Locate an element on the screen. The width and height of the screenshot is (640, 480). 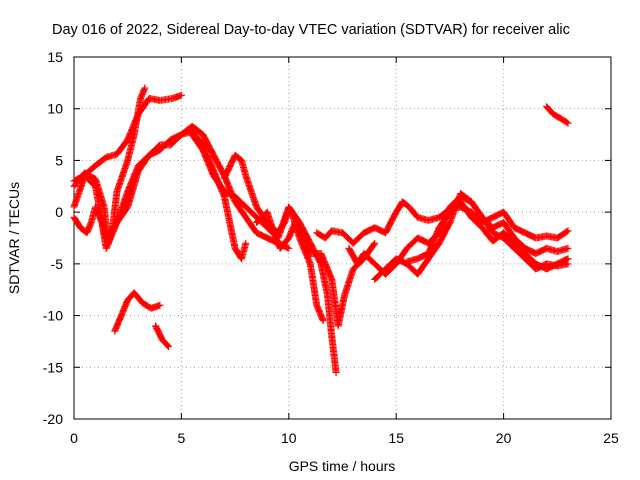
x-tick-label: 10 is located at coordinates (289, 438).